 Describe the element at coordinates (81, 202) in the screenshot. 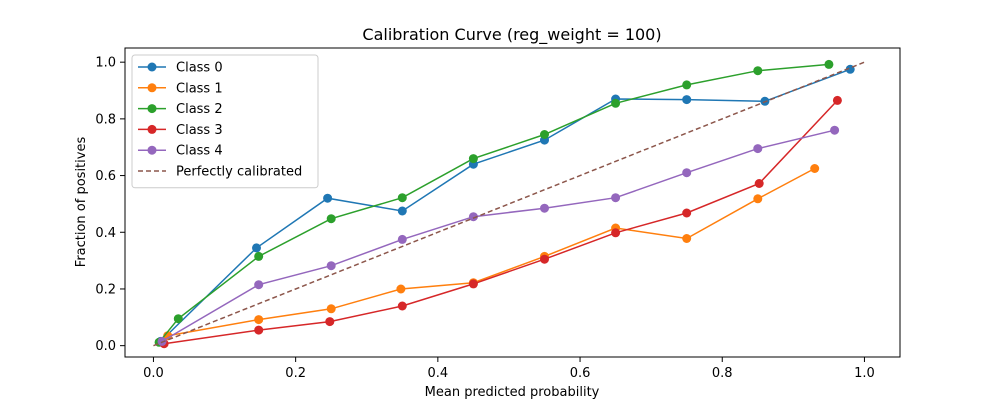

I see `y-axis-label: Fraction of positives` at that location.